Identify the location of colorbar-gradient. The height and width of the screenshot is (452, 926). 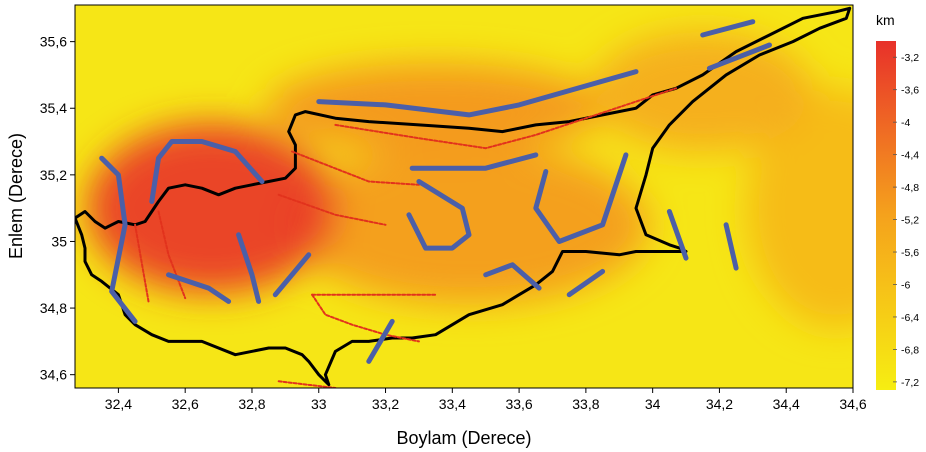
(886, 215).